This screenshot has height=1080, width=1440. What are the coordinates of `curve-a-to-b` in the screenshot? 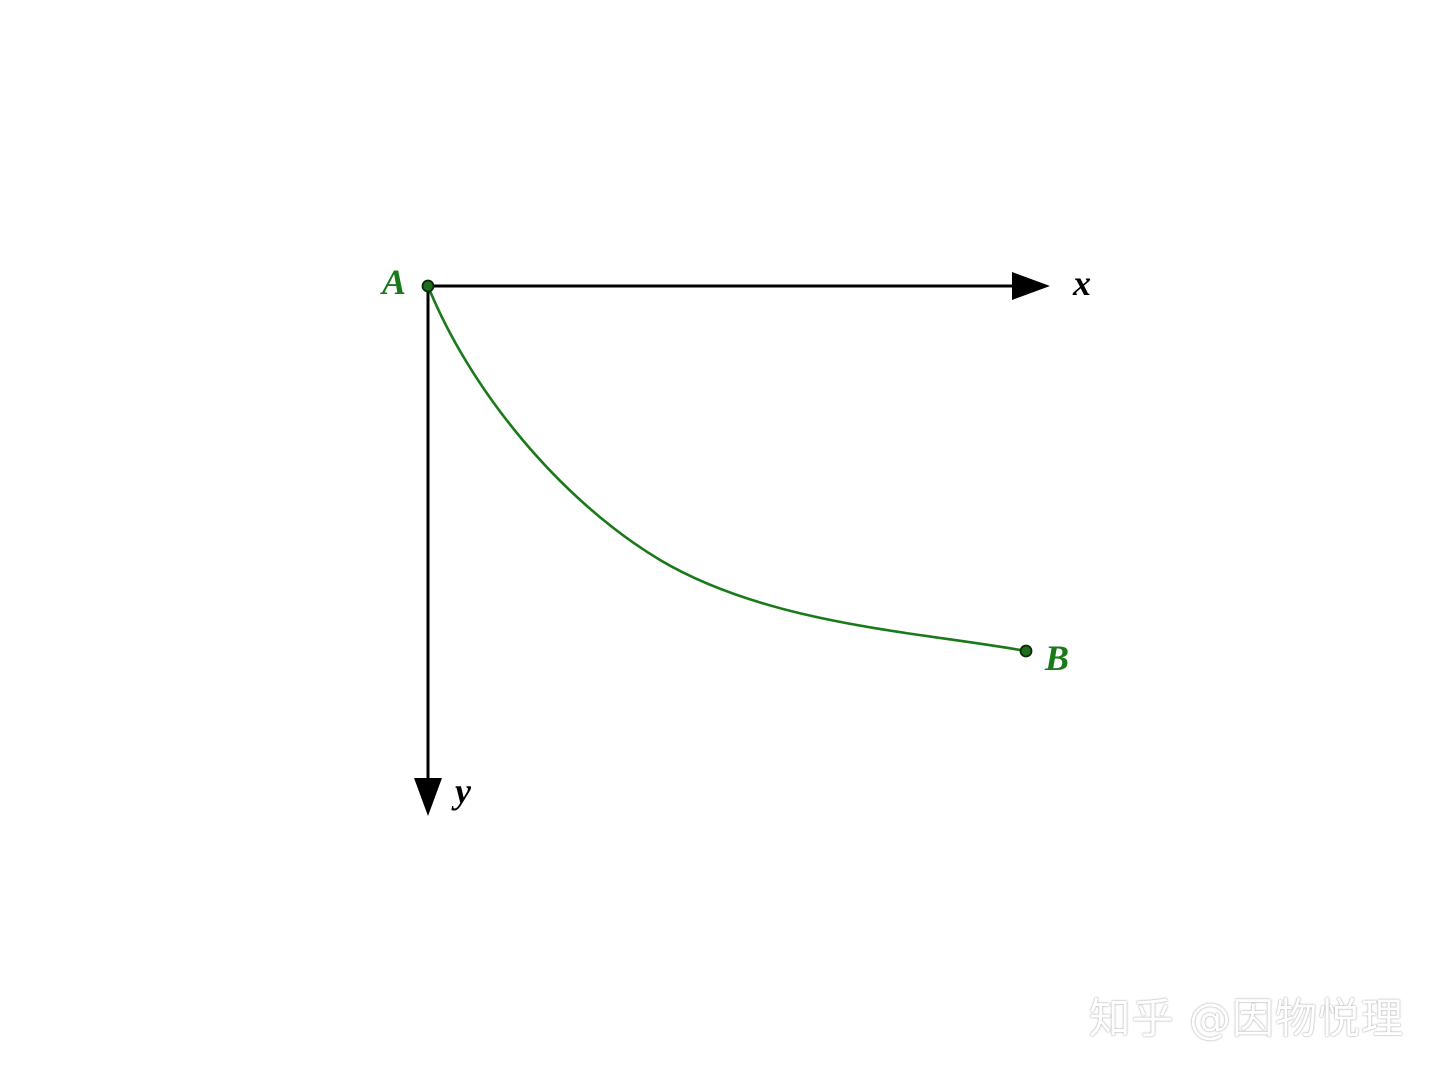 It's located at (726, 469).